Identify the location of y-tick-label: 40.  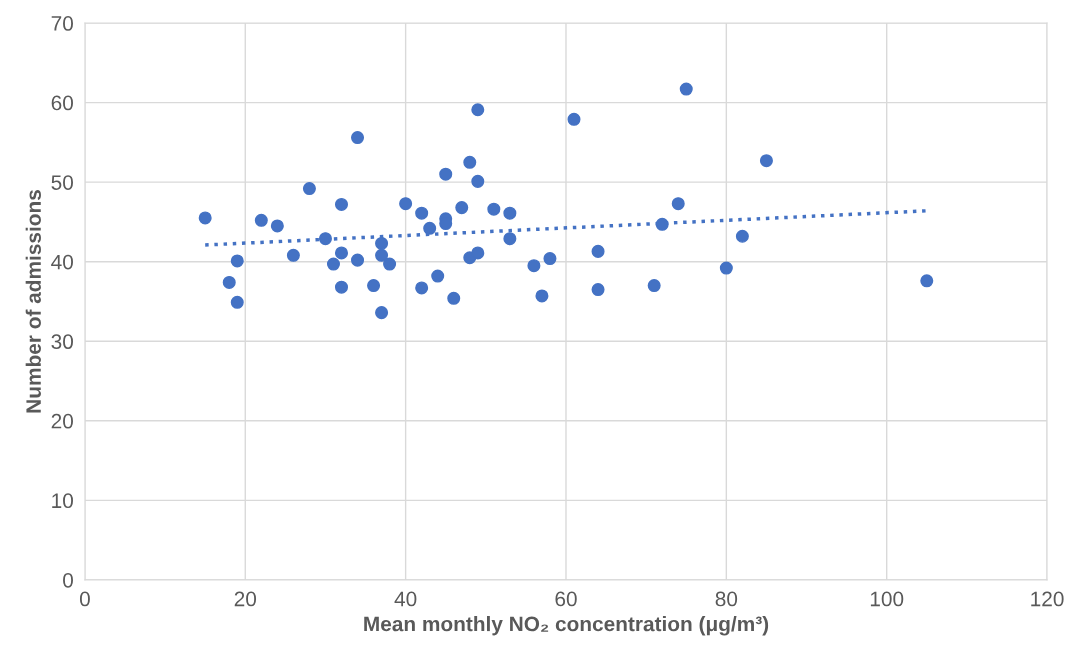
(62, 262).